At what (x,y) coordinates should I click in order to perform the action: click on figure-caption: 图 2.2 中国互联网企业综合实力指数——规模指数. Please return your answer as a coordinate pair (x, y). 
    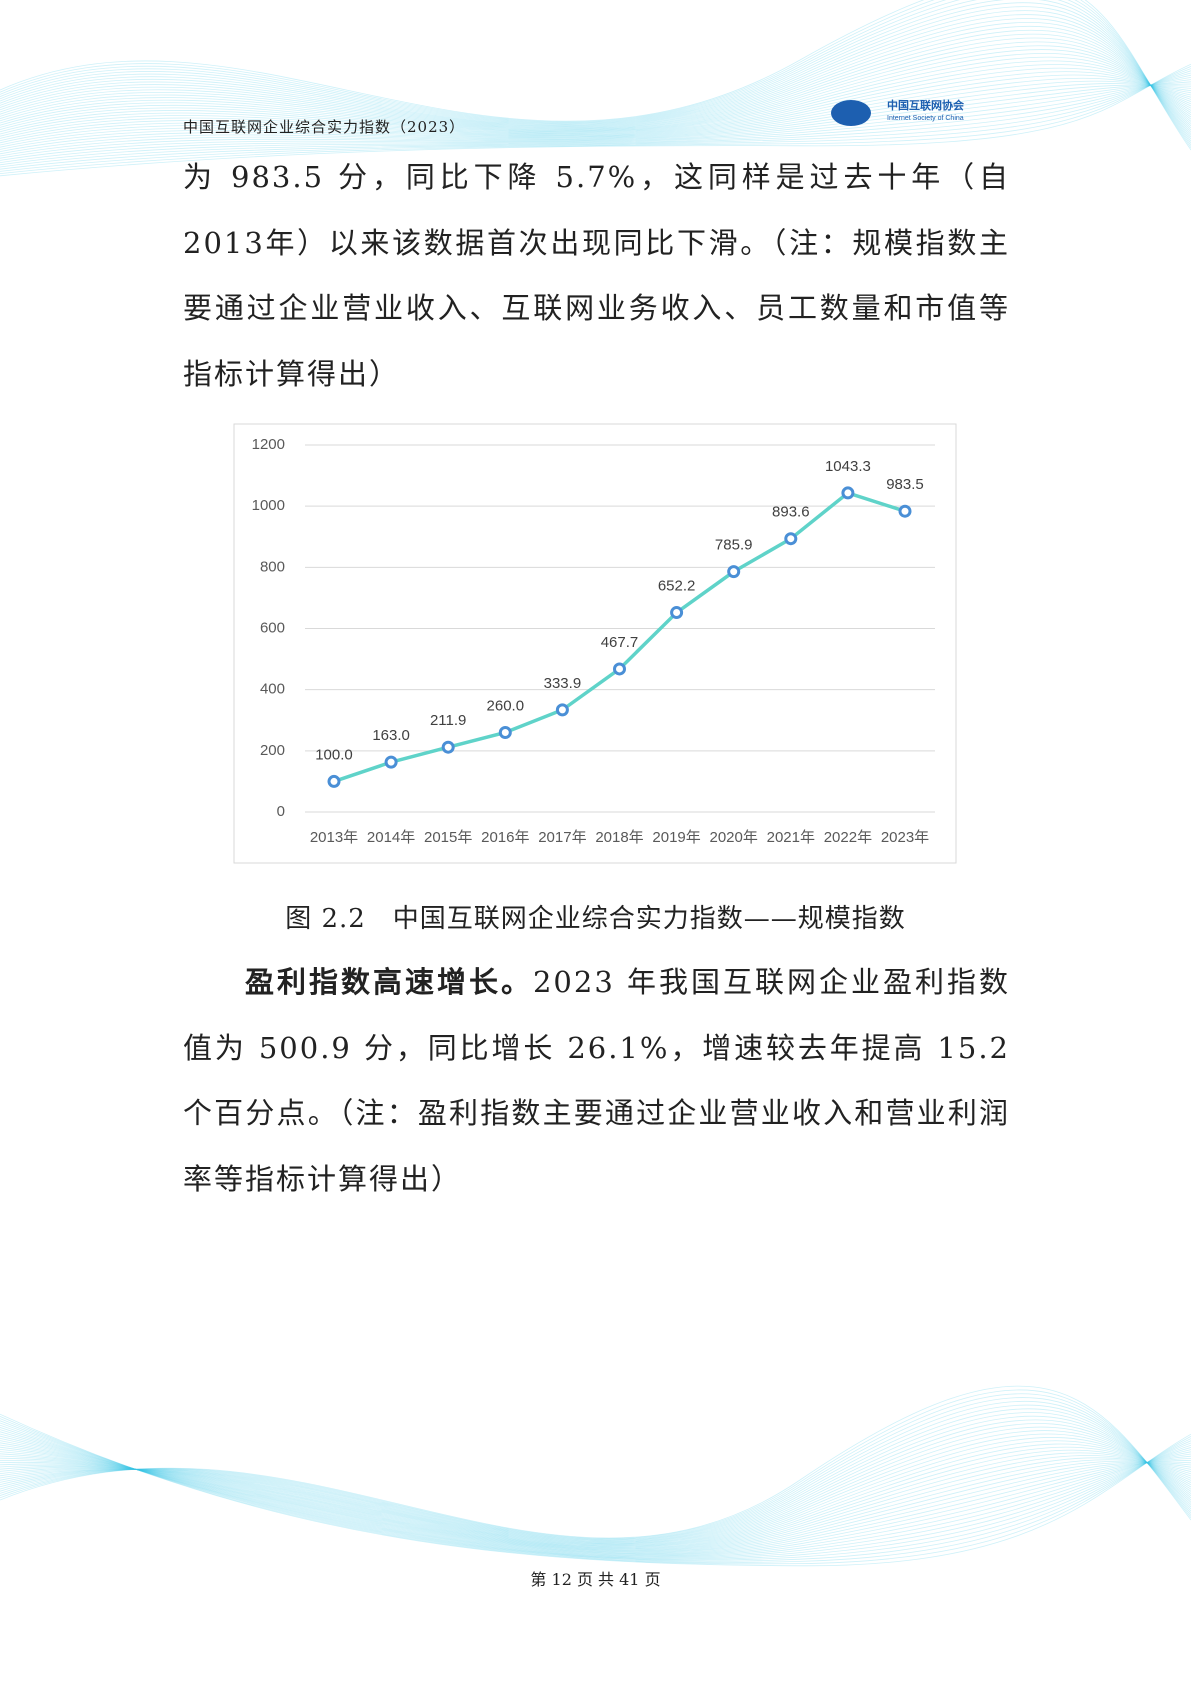
    Looking at the image, I should click on (595, 919).